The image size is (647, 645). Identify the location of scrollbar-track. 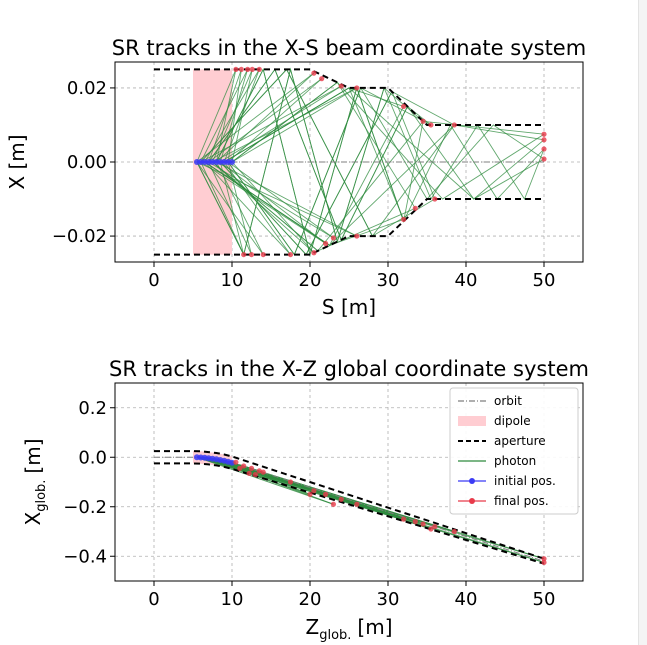
(642, 322).